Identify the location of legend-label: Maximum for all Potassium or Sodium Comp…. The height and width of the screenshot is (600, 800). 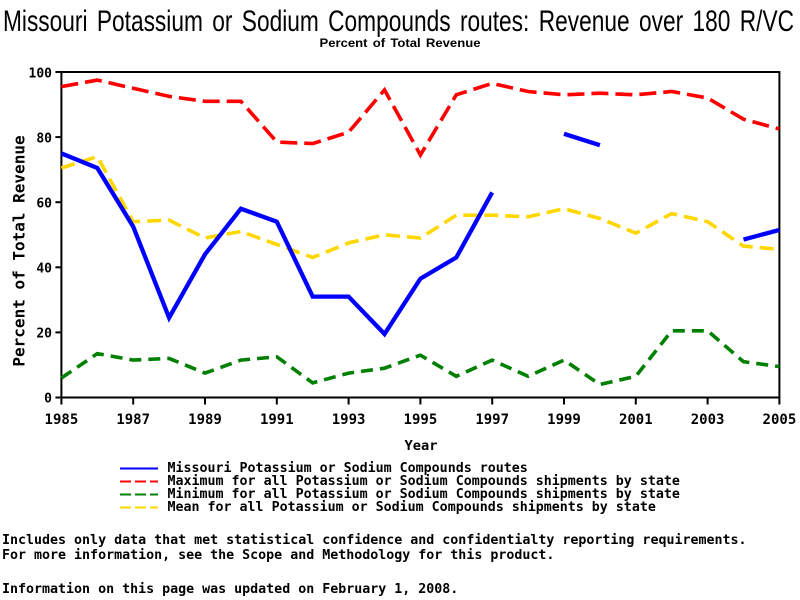
(423, 482).